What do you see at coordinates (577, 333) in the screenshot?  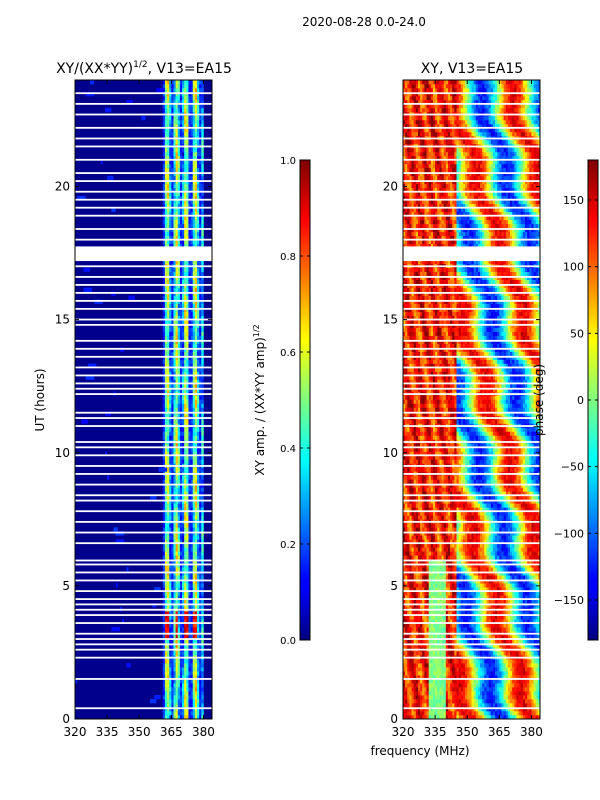 I see `colorbar-tick-label: 50` at bounding box center [577, 333].